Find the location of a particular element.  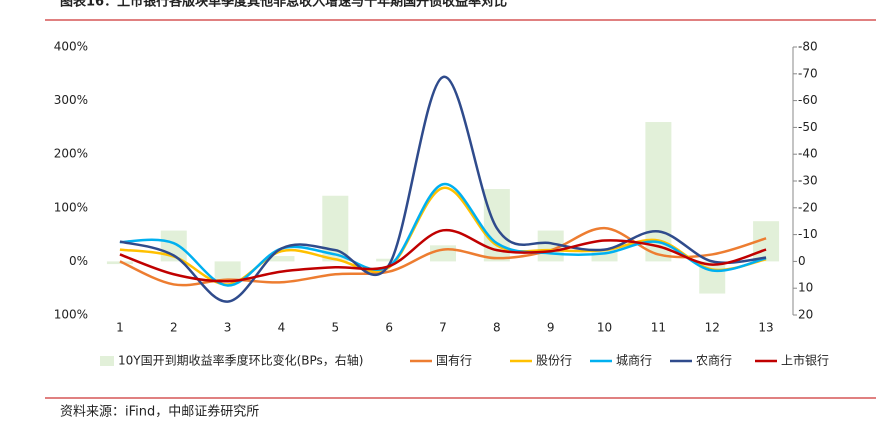

y-tick-label: 400% is located at coordinates (71, 47).